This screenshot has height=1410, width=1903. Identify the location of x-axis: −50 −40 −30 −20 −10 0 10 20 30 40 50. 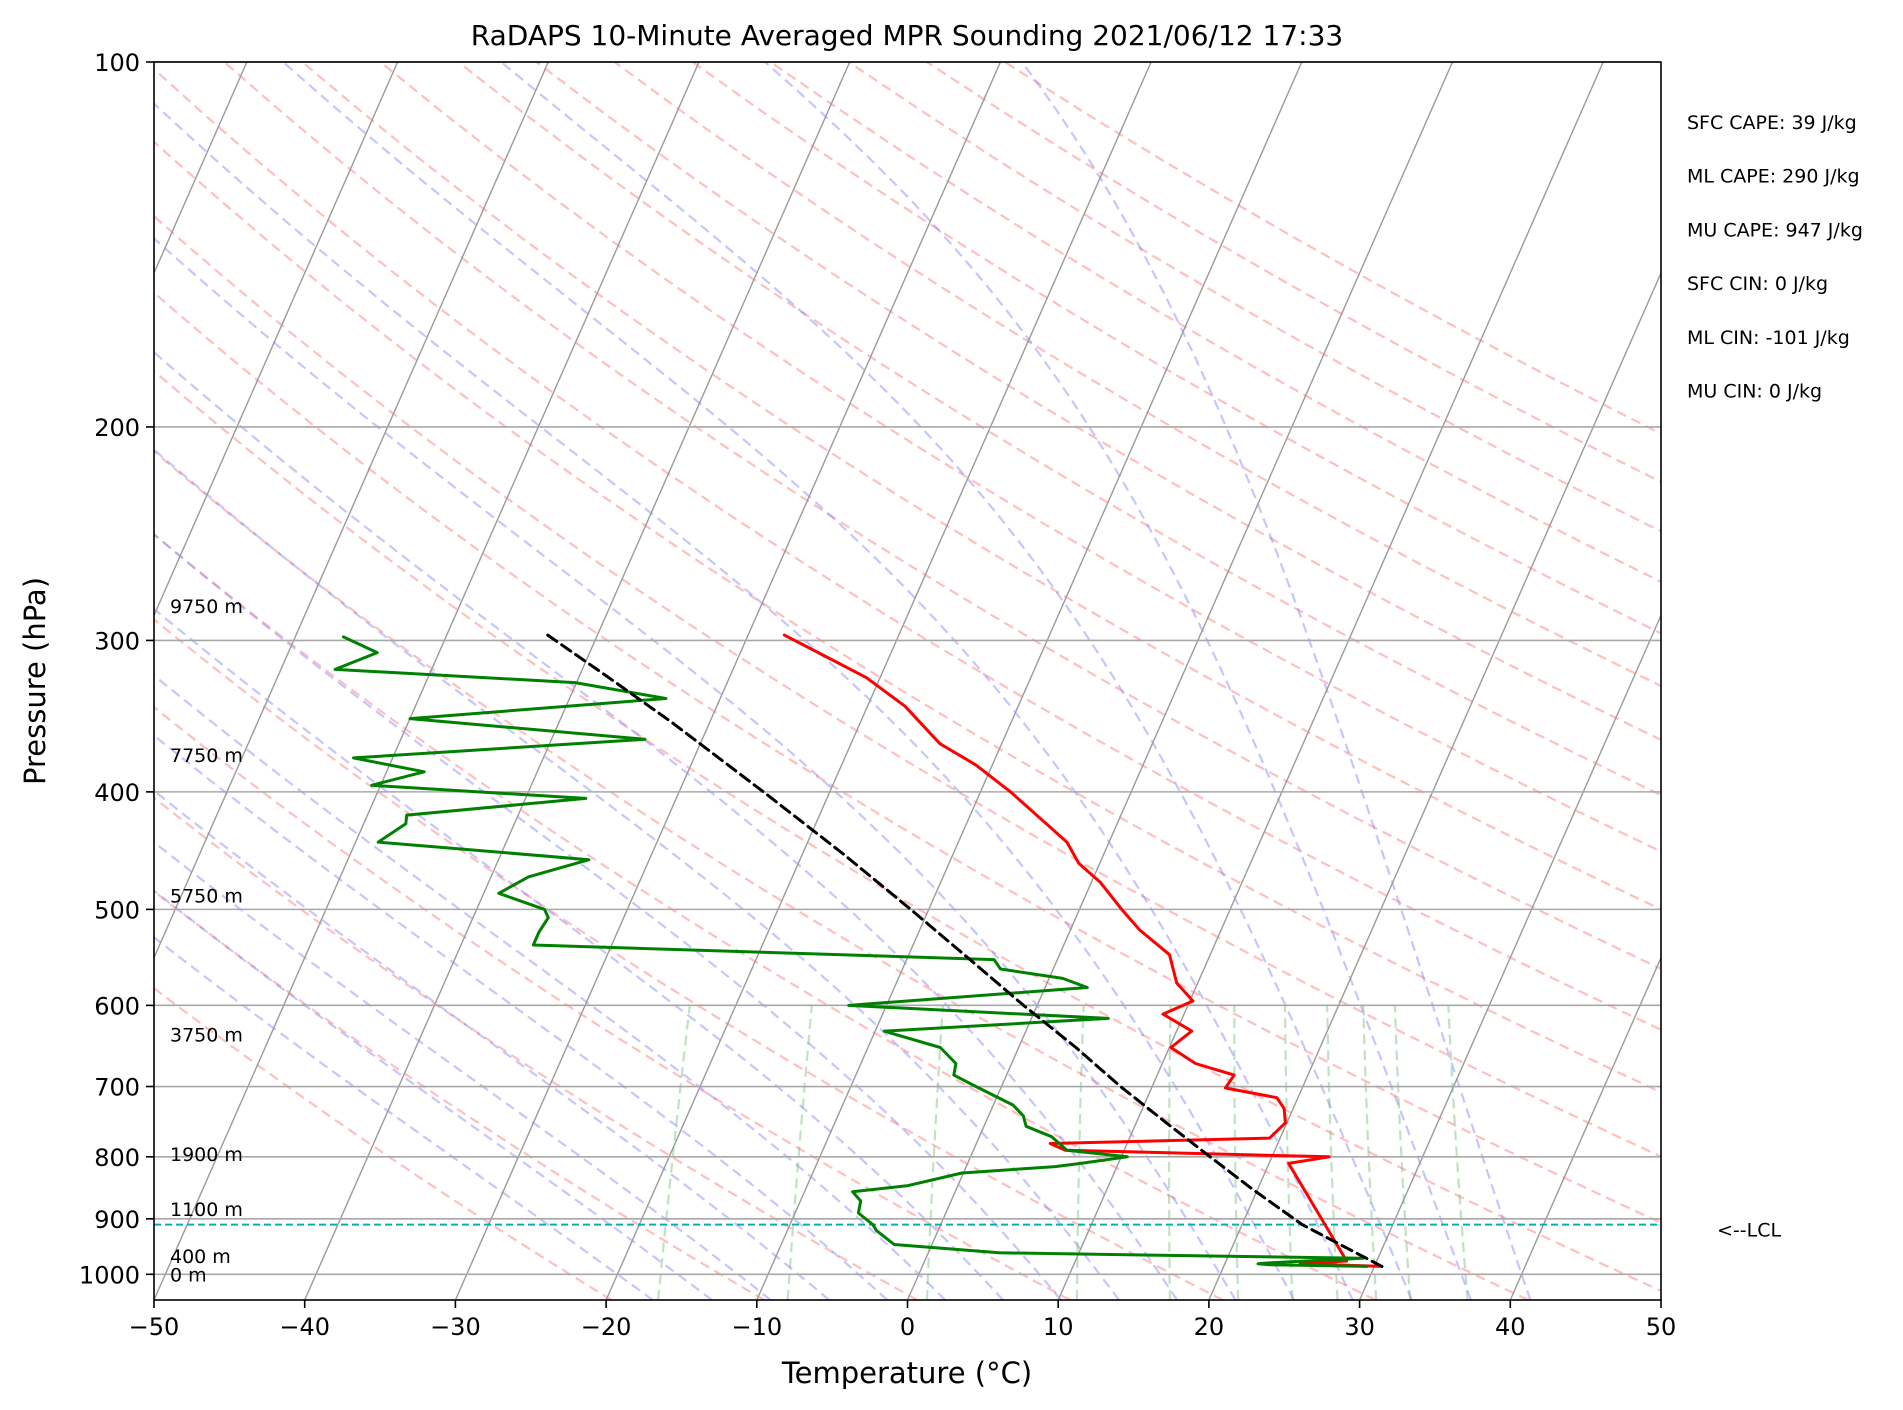
(903, 1320).